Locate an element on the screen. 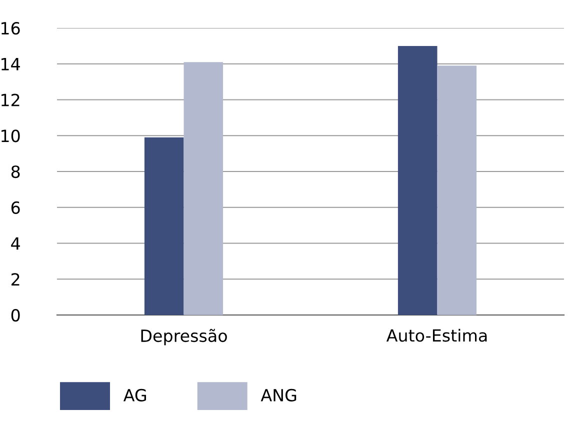  y-tick-label: 16 is located at coordinates (11, 28).